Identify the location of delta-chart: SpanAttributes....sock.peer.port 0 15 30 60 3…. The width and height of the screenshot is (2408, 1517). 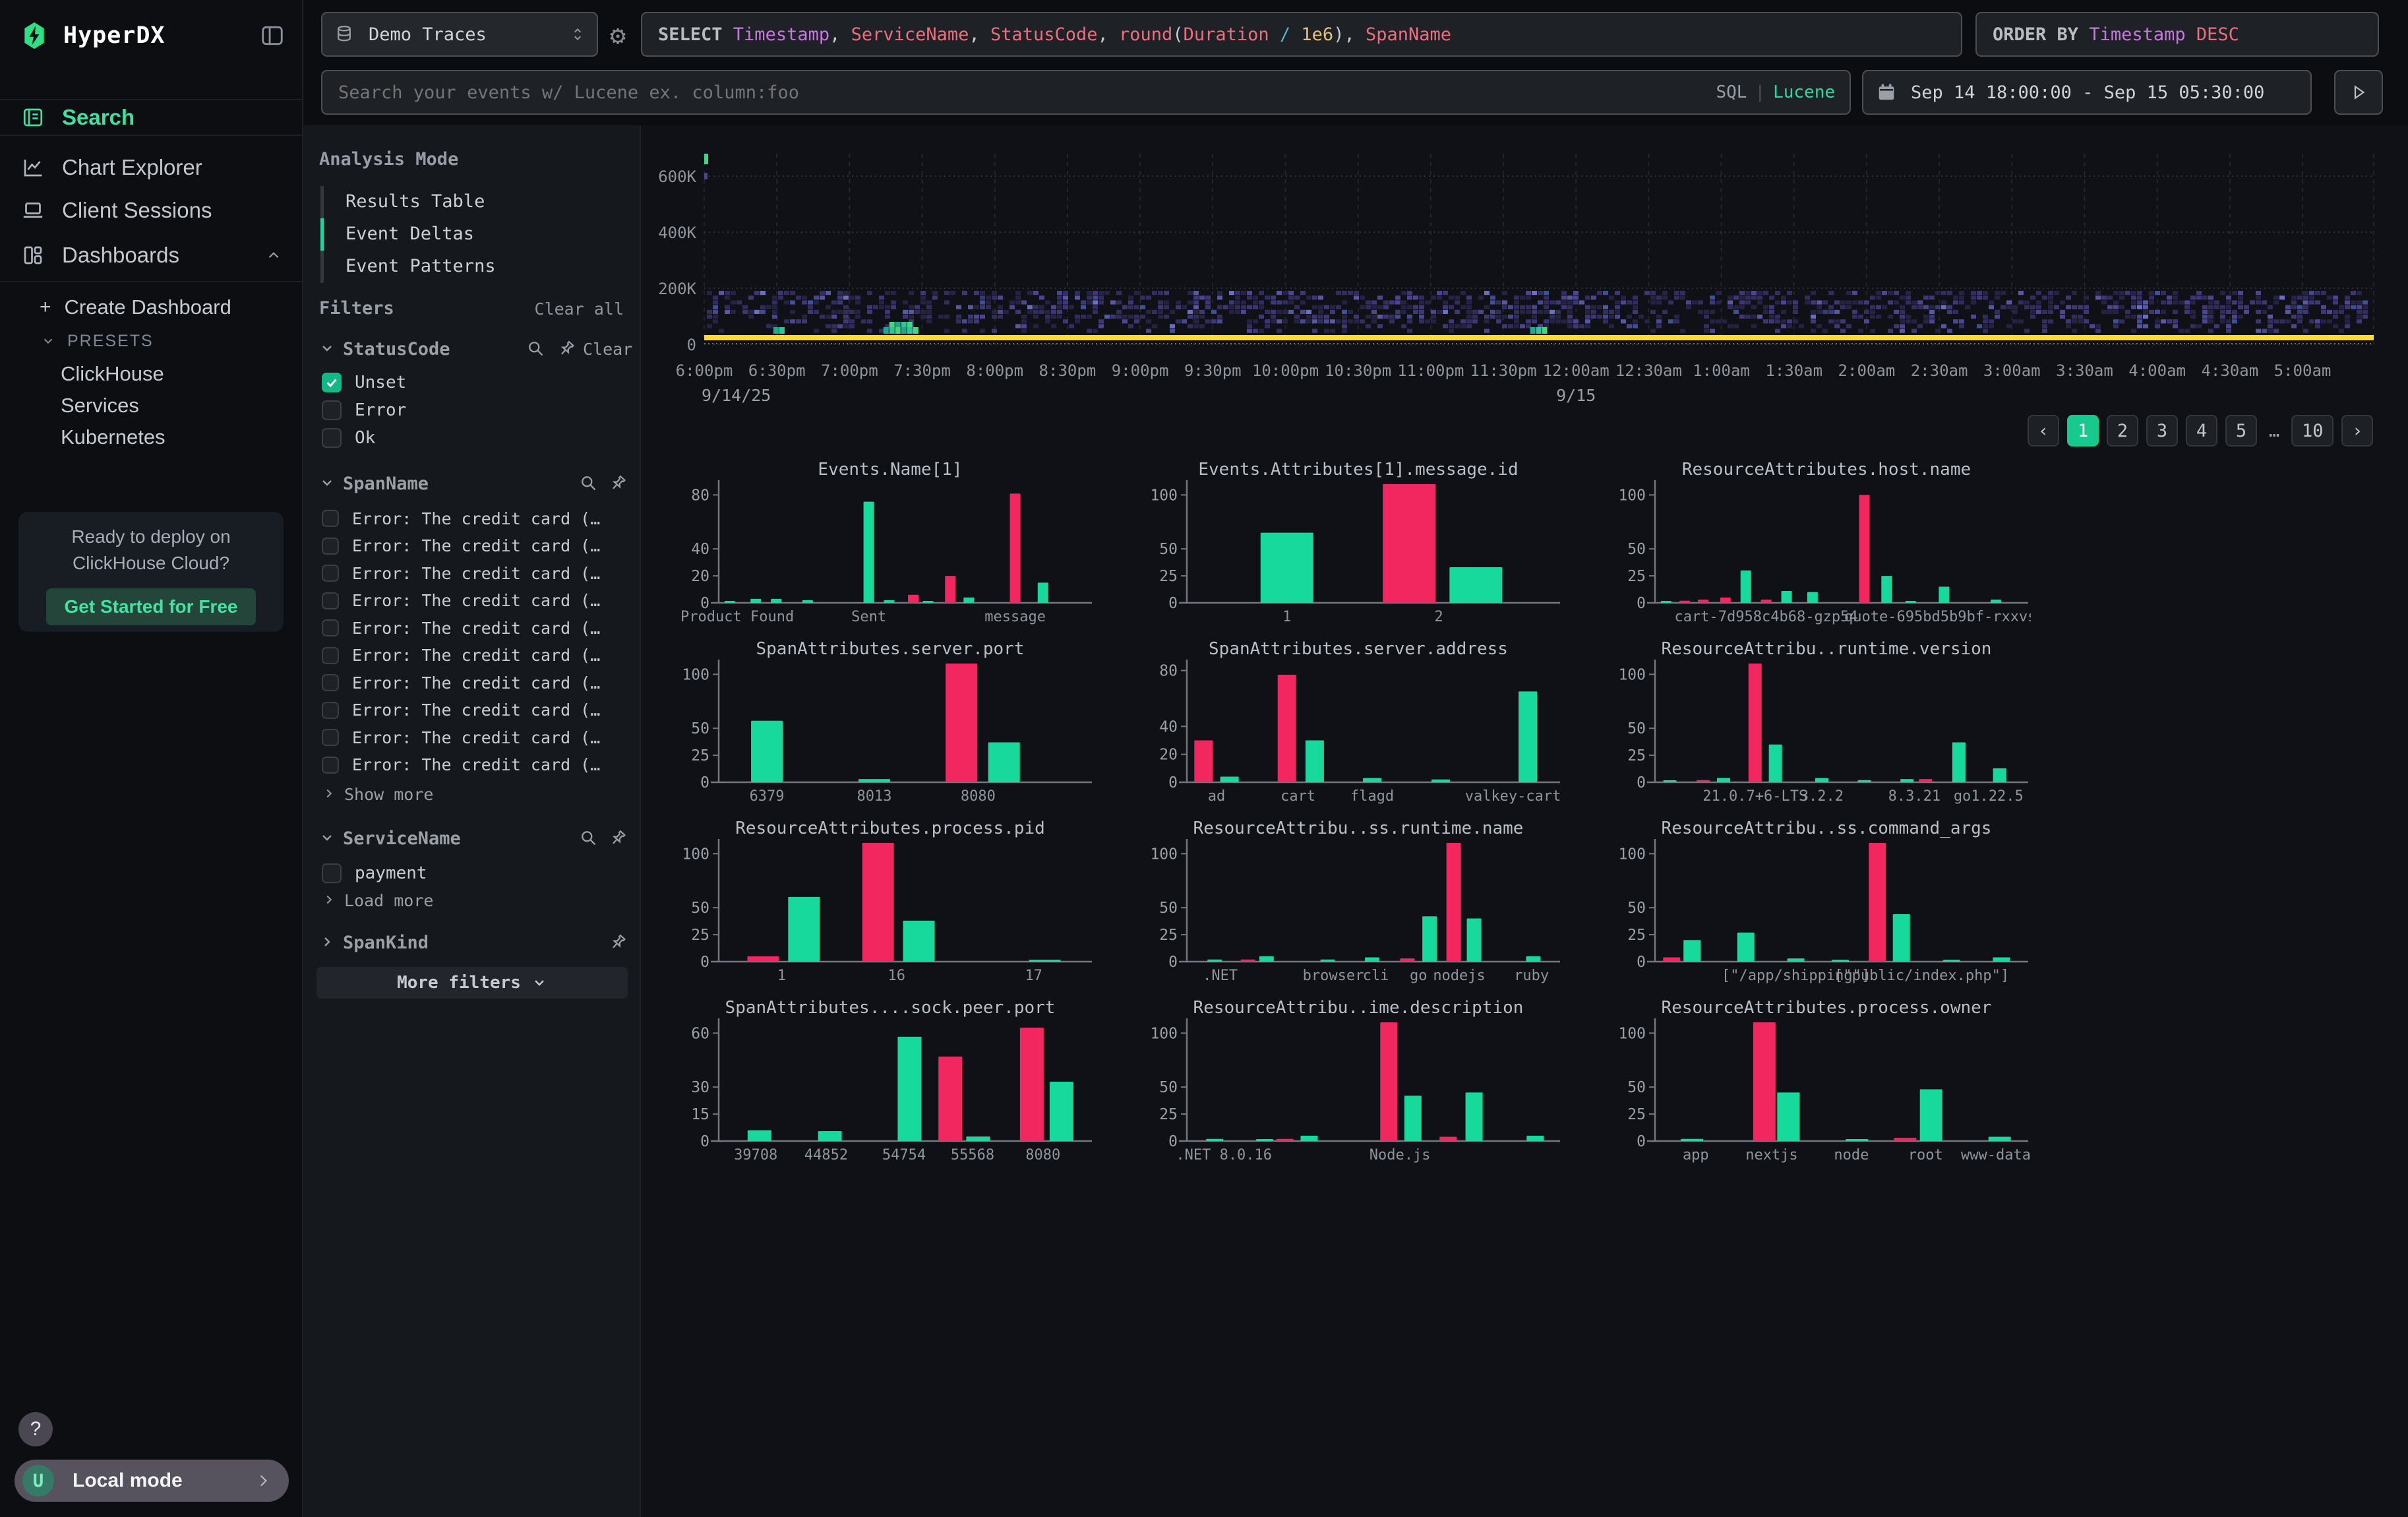
(884, 1080).